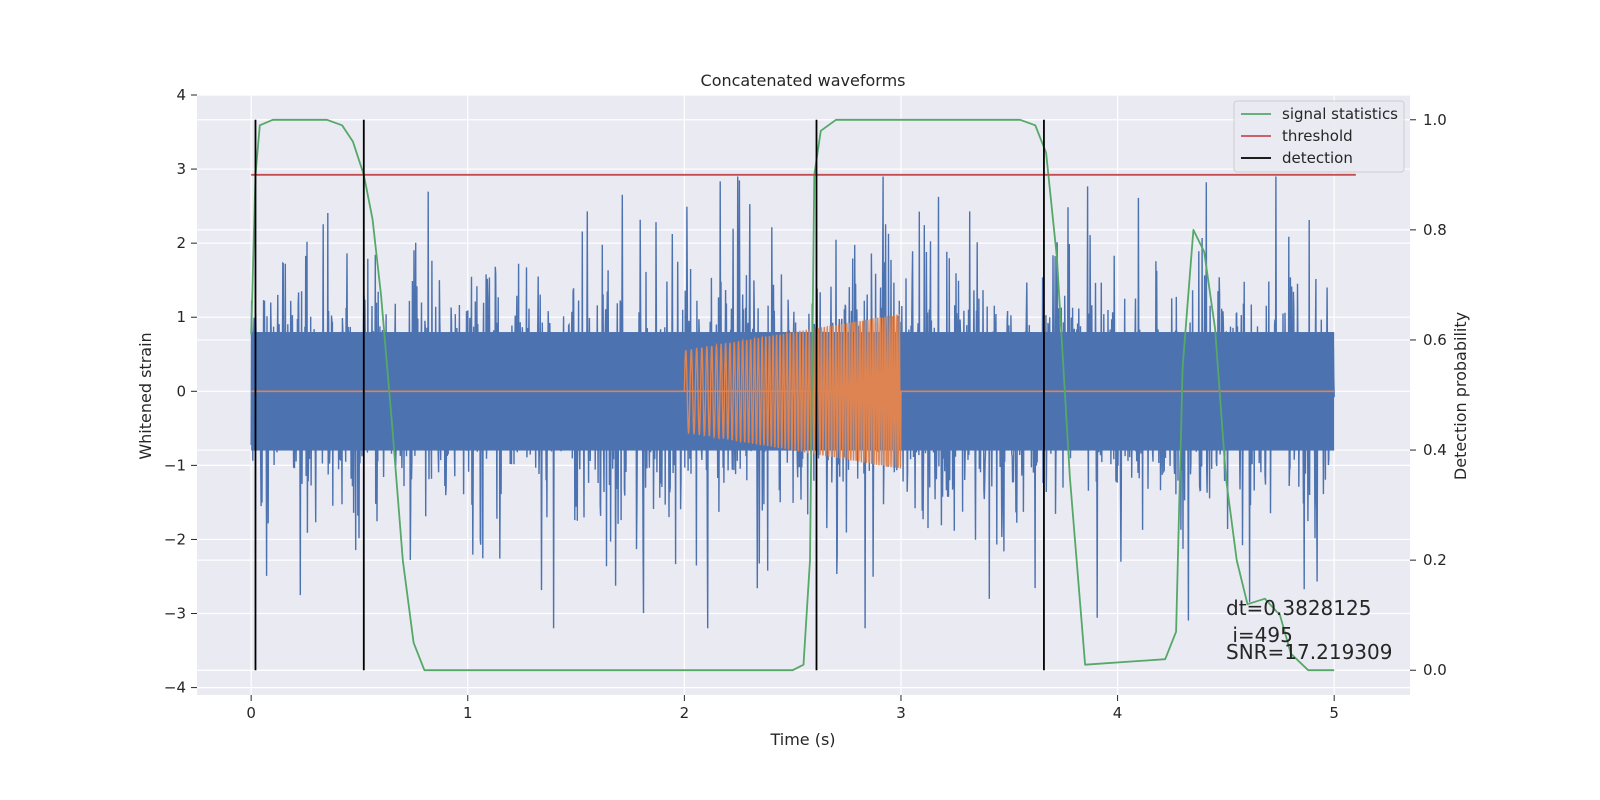 This screenshot has width=1600, height=800. I want to click on y2-tick-label: 0.2, so click(1435, 560).